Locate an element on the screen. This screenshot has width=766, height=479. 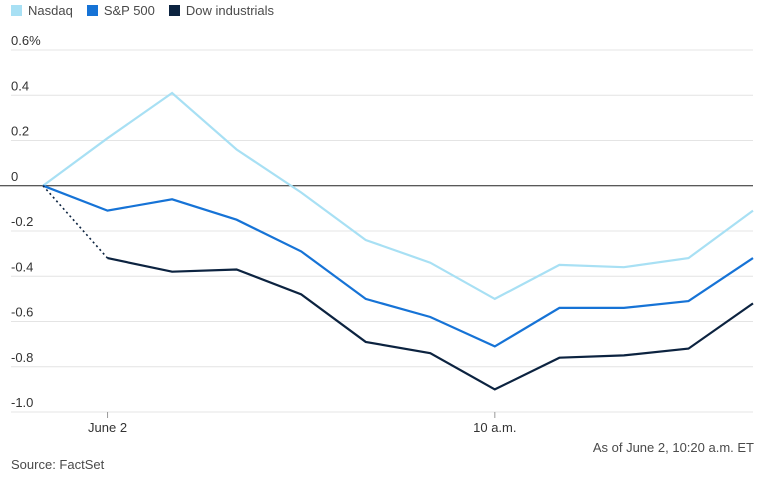
legend-item-dow: Dow industrials is located at coordinates (221, 10).